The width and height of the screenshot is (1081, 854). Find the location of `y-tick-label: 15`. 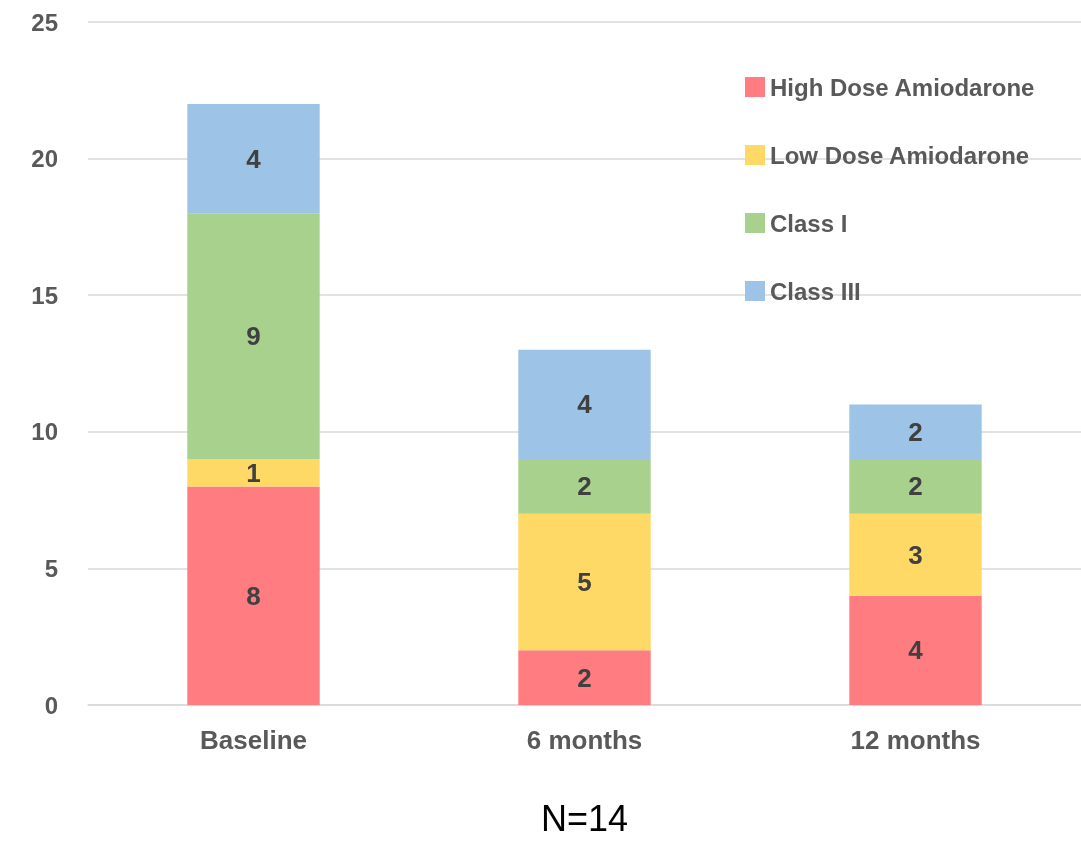

y-tick-label: 15 is located at coordinates (44, 295).